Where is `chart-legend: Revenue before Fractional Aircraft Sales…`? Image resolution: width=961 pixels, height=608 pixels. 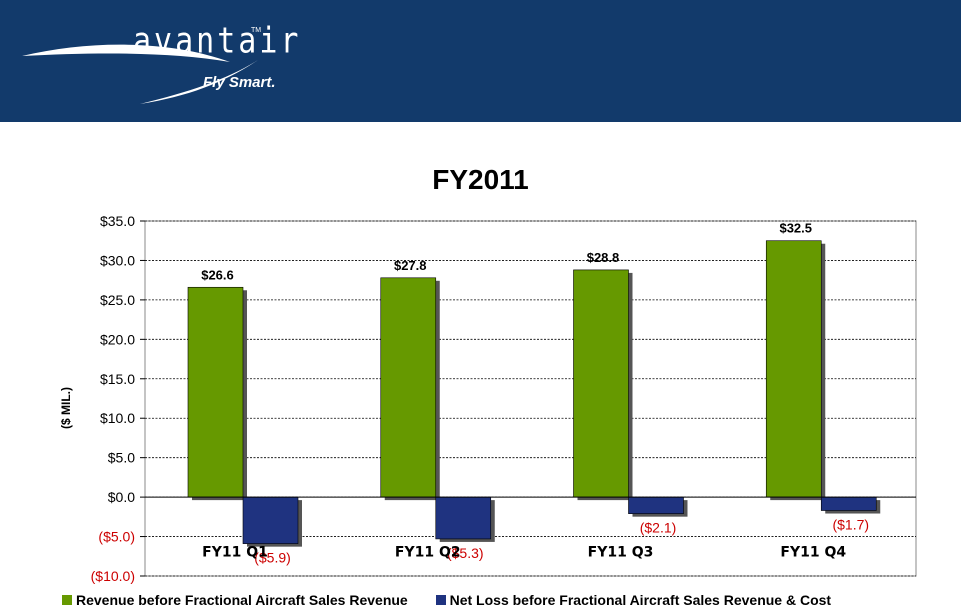
chart-legend: Revenue before Fractional Aircraft Sales… is located at coordinates (458, 600).